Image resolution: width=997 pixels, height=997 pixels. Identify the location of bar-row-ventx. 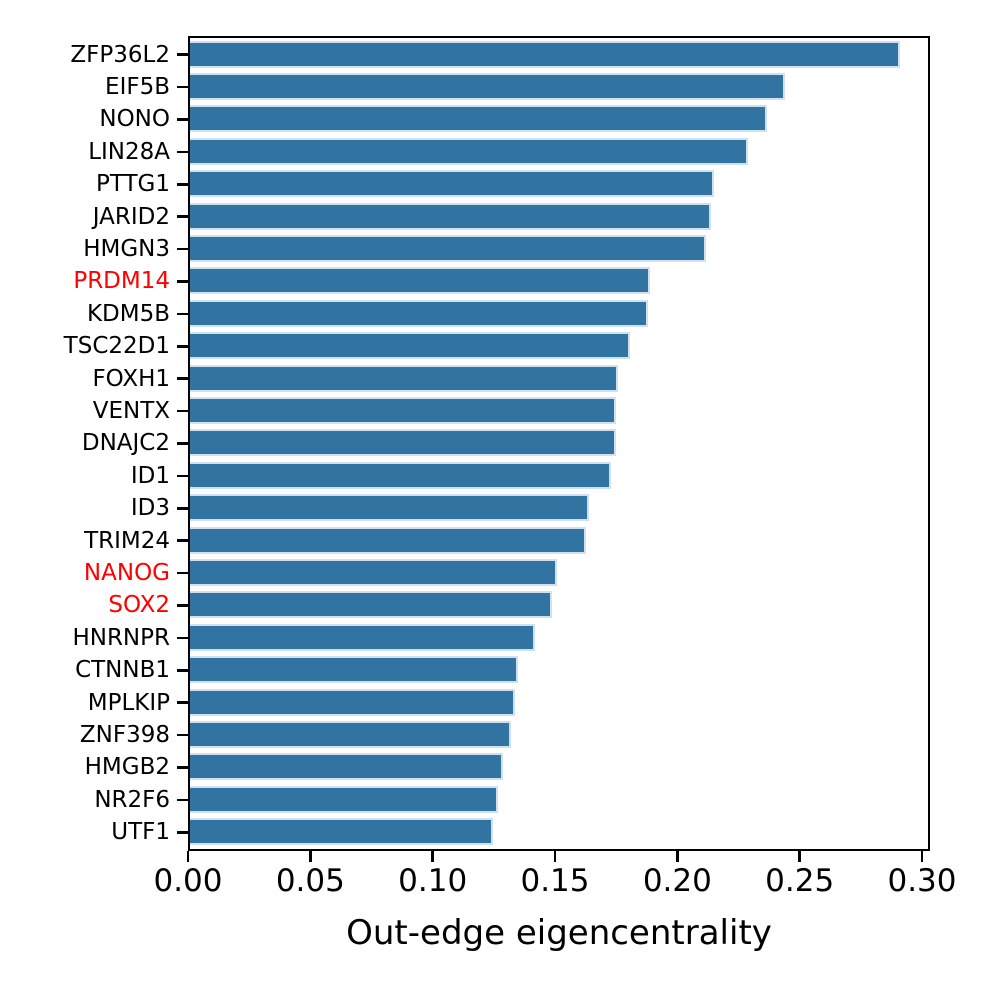
(559, 410).